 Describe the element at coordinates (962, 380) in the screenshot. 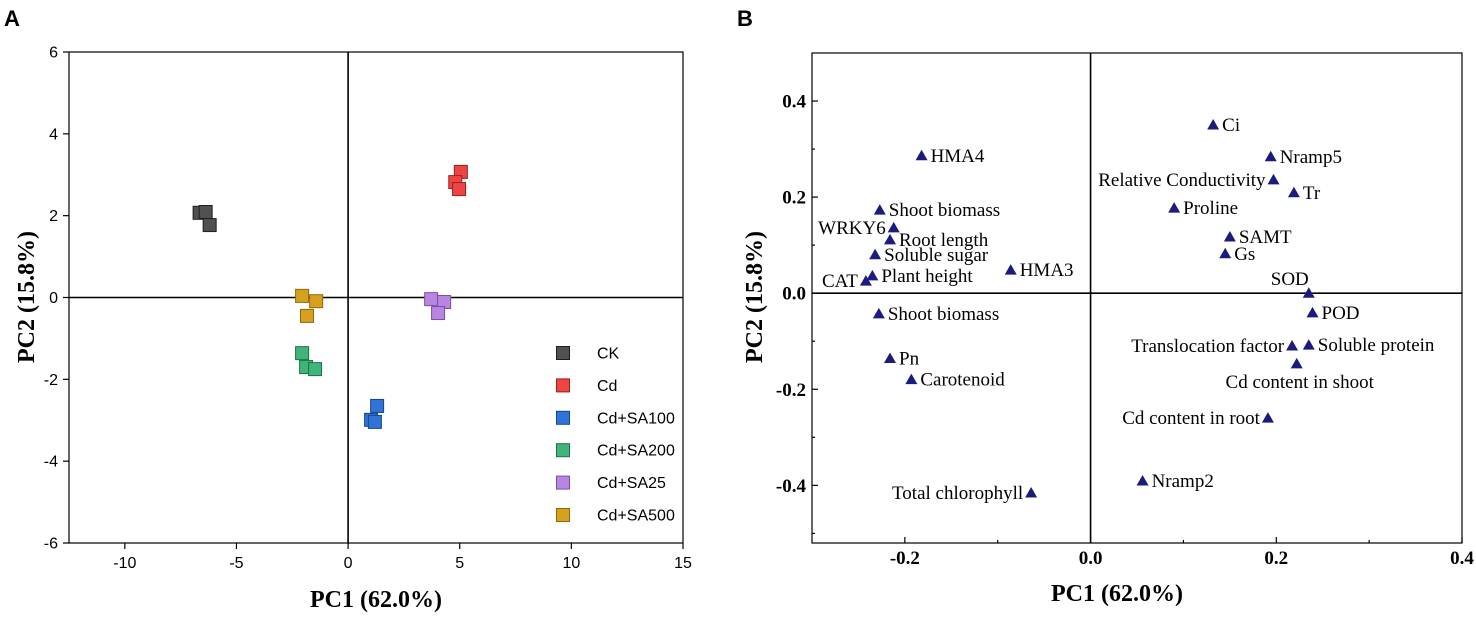

I see `loading-label-carotenoid-26: Carotenoid` at that location.